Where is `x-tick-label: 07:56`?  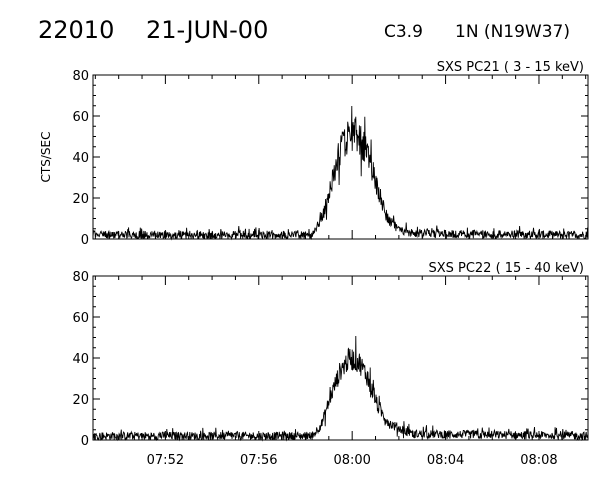
x-tick-label: 07:56 is located at coordinates (258, 460).